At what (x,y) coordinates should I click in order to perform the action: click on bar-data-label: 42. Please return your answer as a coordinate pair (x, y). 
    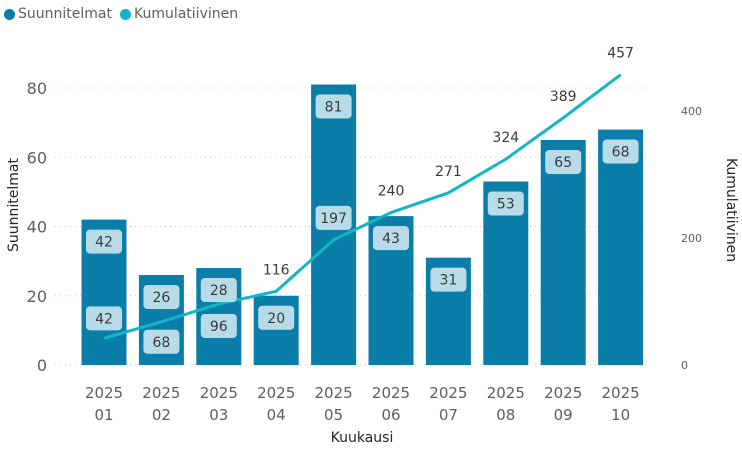
    Looking at the image, I should click on (104, 243).